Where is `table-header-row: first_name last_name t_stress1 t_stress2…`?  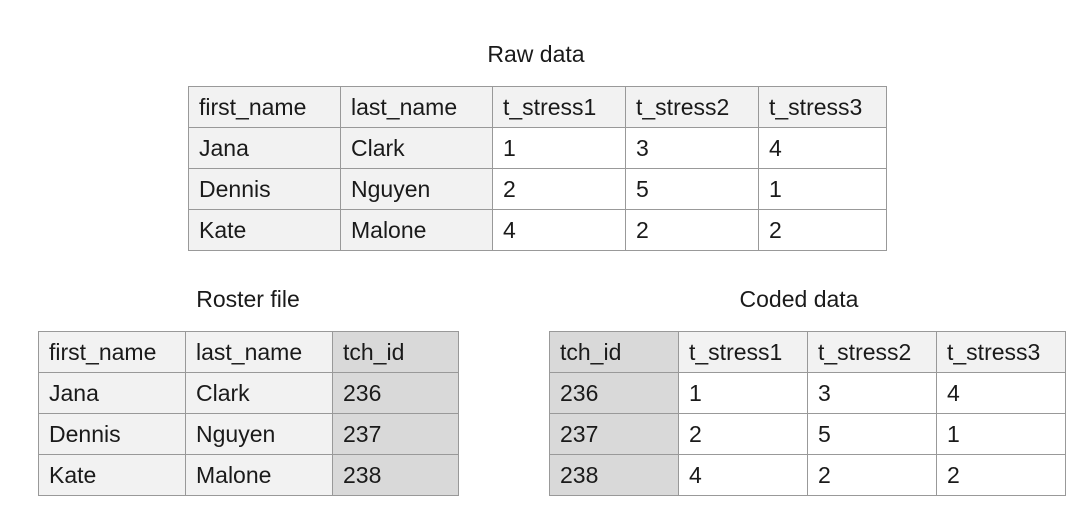
table-header-row: first_name last_name t_stress1 t_stress2… is located at coordinates (537, 107).